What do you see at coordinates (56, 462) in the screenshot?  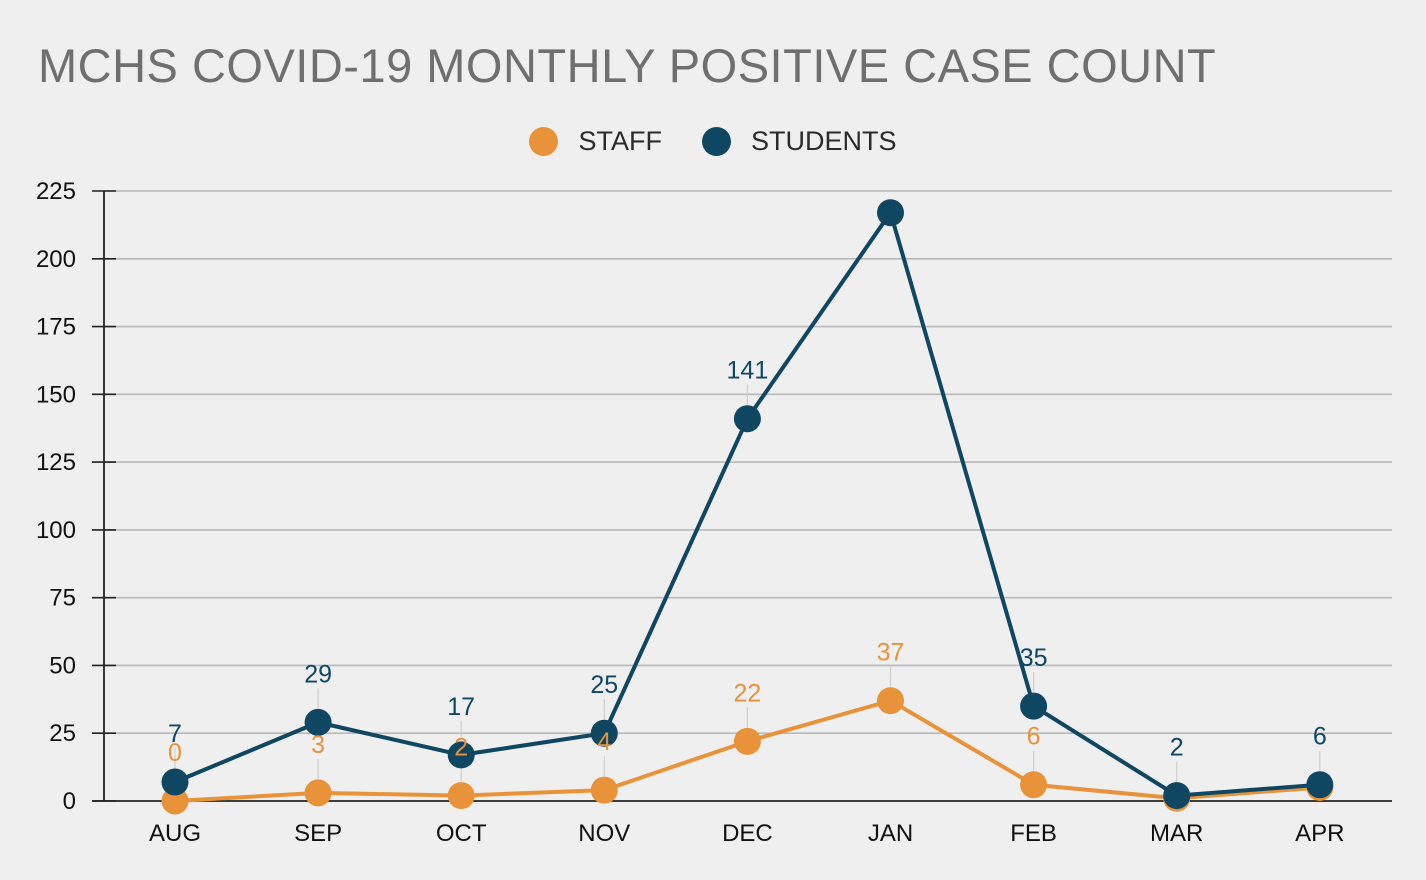 I see `y-tick-label: 125` at bounding box center [56, 462].